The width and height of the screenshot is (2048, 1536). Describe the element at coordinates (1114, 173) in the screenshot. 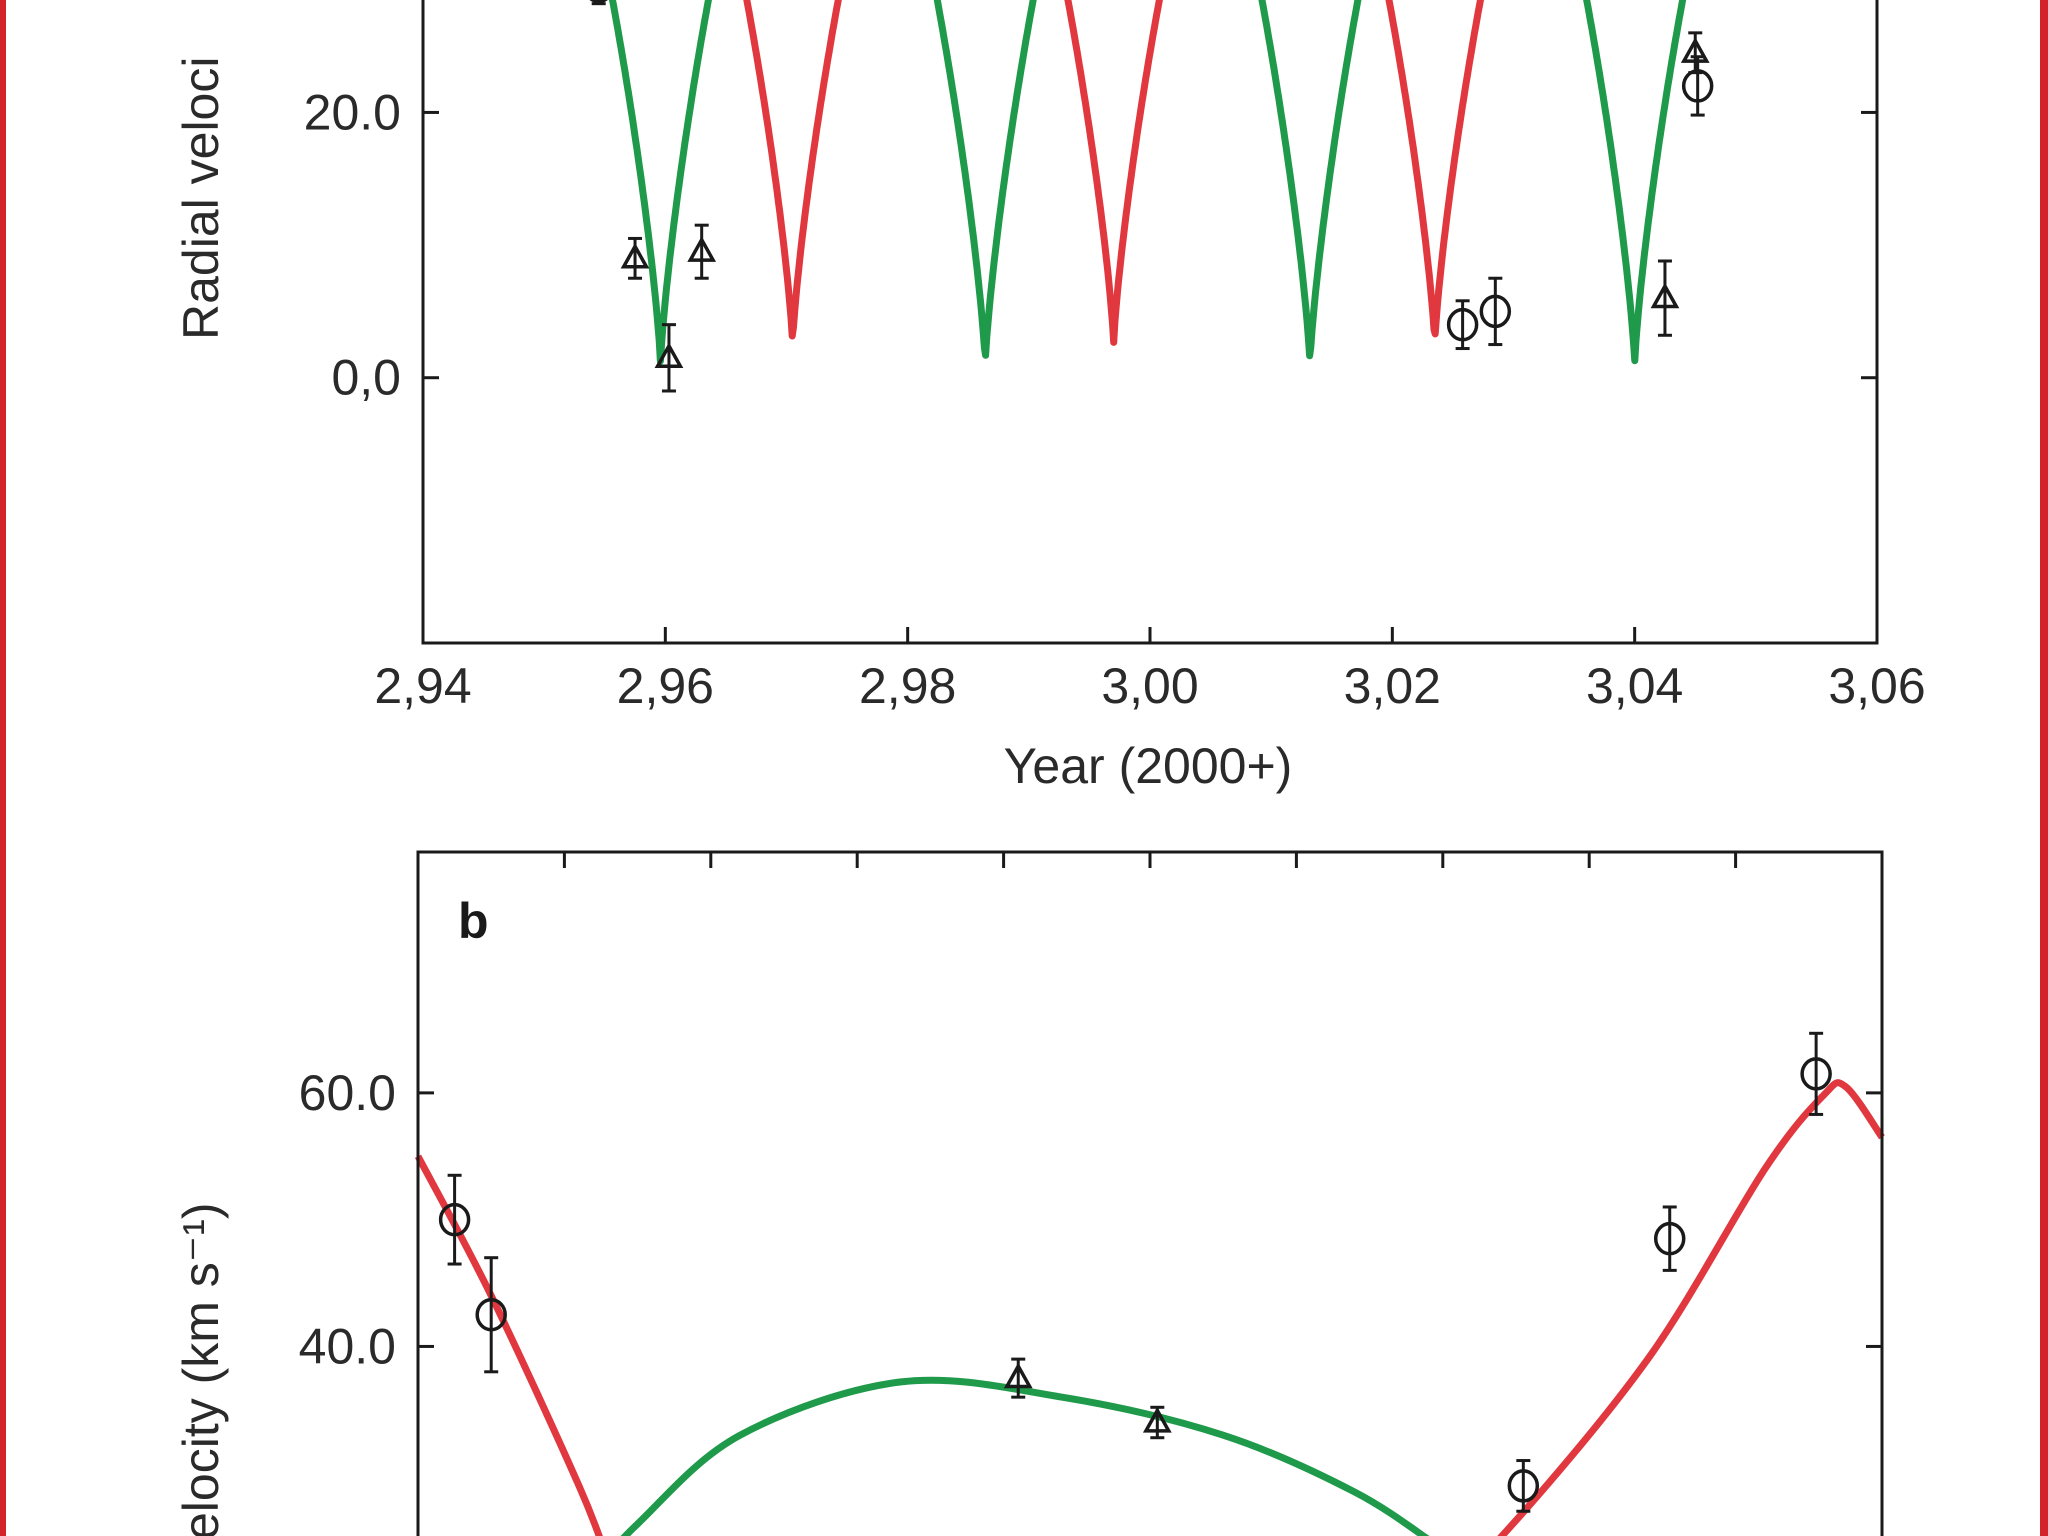

I see `pa-primary-fit-curve` at that location.